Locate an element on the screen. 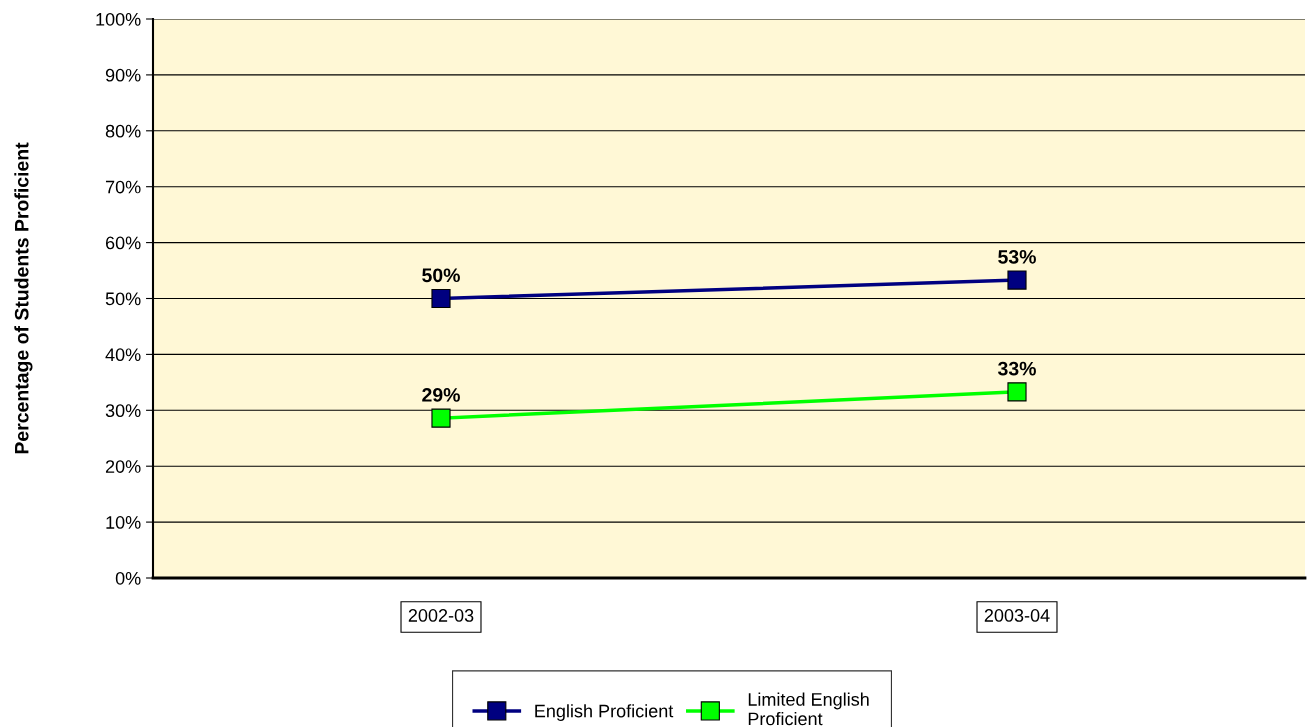 The height and width of the screenshot is (727, 1307). y-tick-label: 50% is located at coordinates (123, 299).